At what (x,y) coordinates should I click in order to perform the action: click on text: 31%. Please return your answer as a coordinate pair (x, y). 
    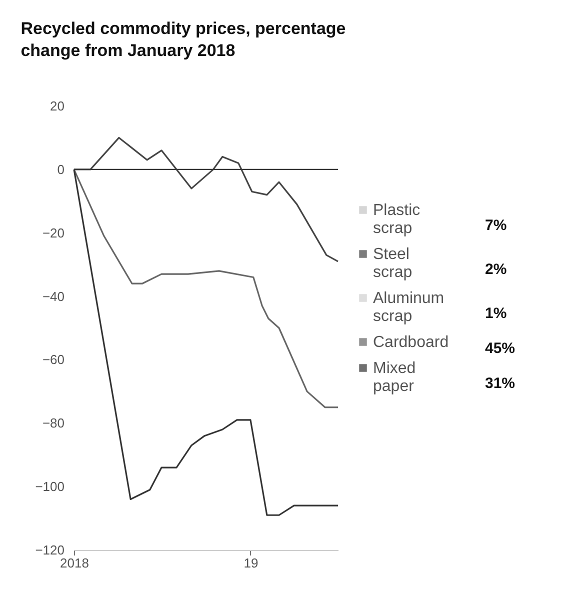
    Looking at the image, I should click on (500, 383).